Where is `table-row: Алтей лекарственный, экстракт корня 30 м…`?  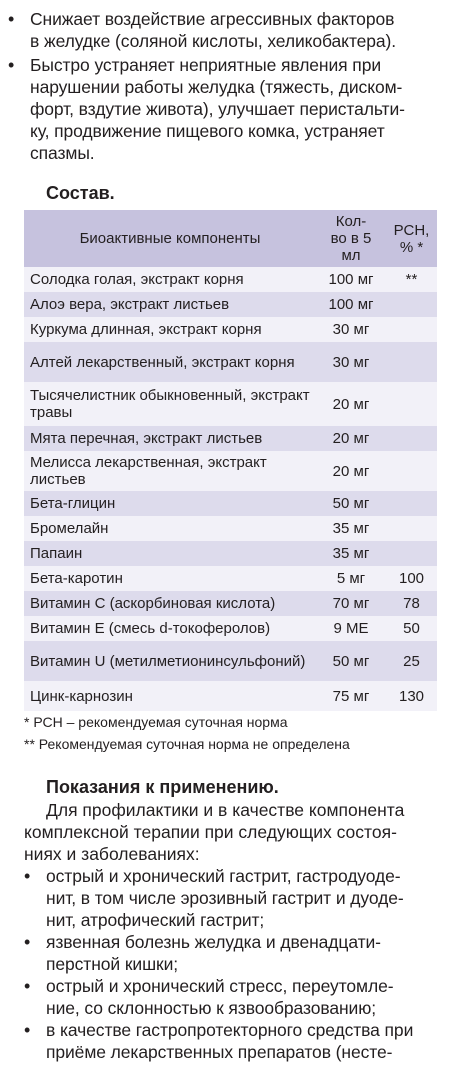 table-row: Алтей лекарственный, экстракт корня 30 м… is located at coordinates (230, 362).